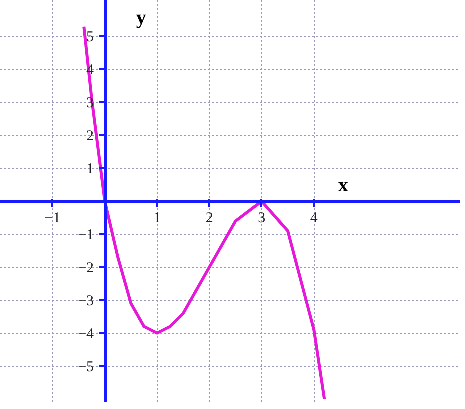 The image size is (465, 409). Describe the element at coordinates (86, 235) in the screenshot. I see `y-tick-label: −1` at that location.